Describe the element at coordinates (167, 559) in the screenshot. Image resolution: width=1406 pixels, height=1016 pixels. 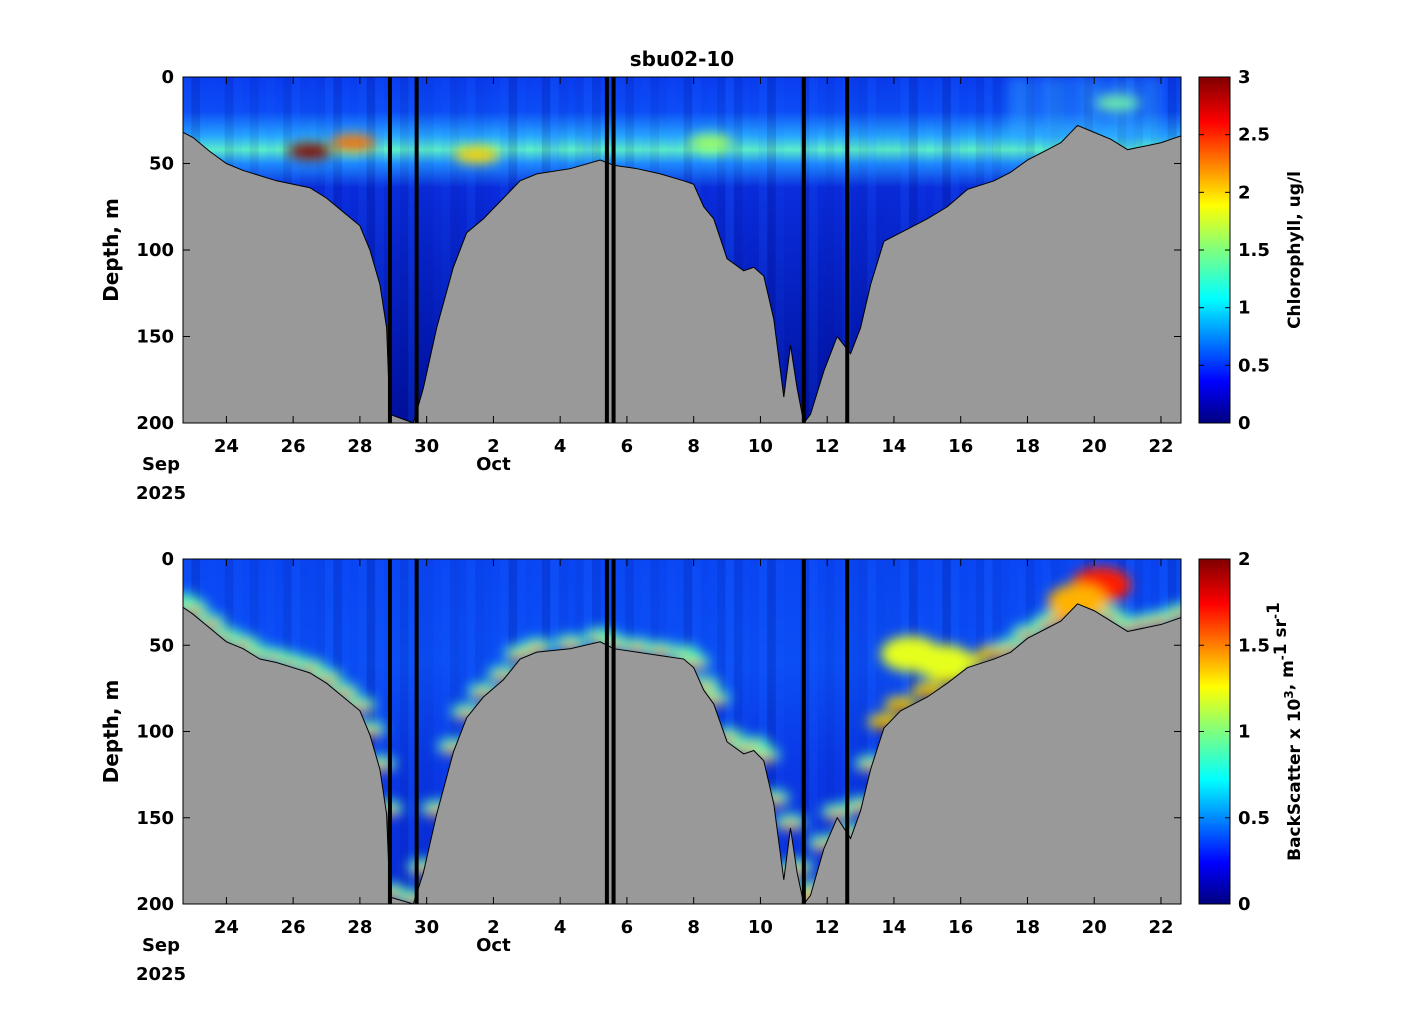
I see `y-tick-label: 0` at that location.